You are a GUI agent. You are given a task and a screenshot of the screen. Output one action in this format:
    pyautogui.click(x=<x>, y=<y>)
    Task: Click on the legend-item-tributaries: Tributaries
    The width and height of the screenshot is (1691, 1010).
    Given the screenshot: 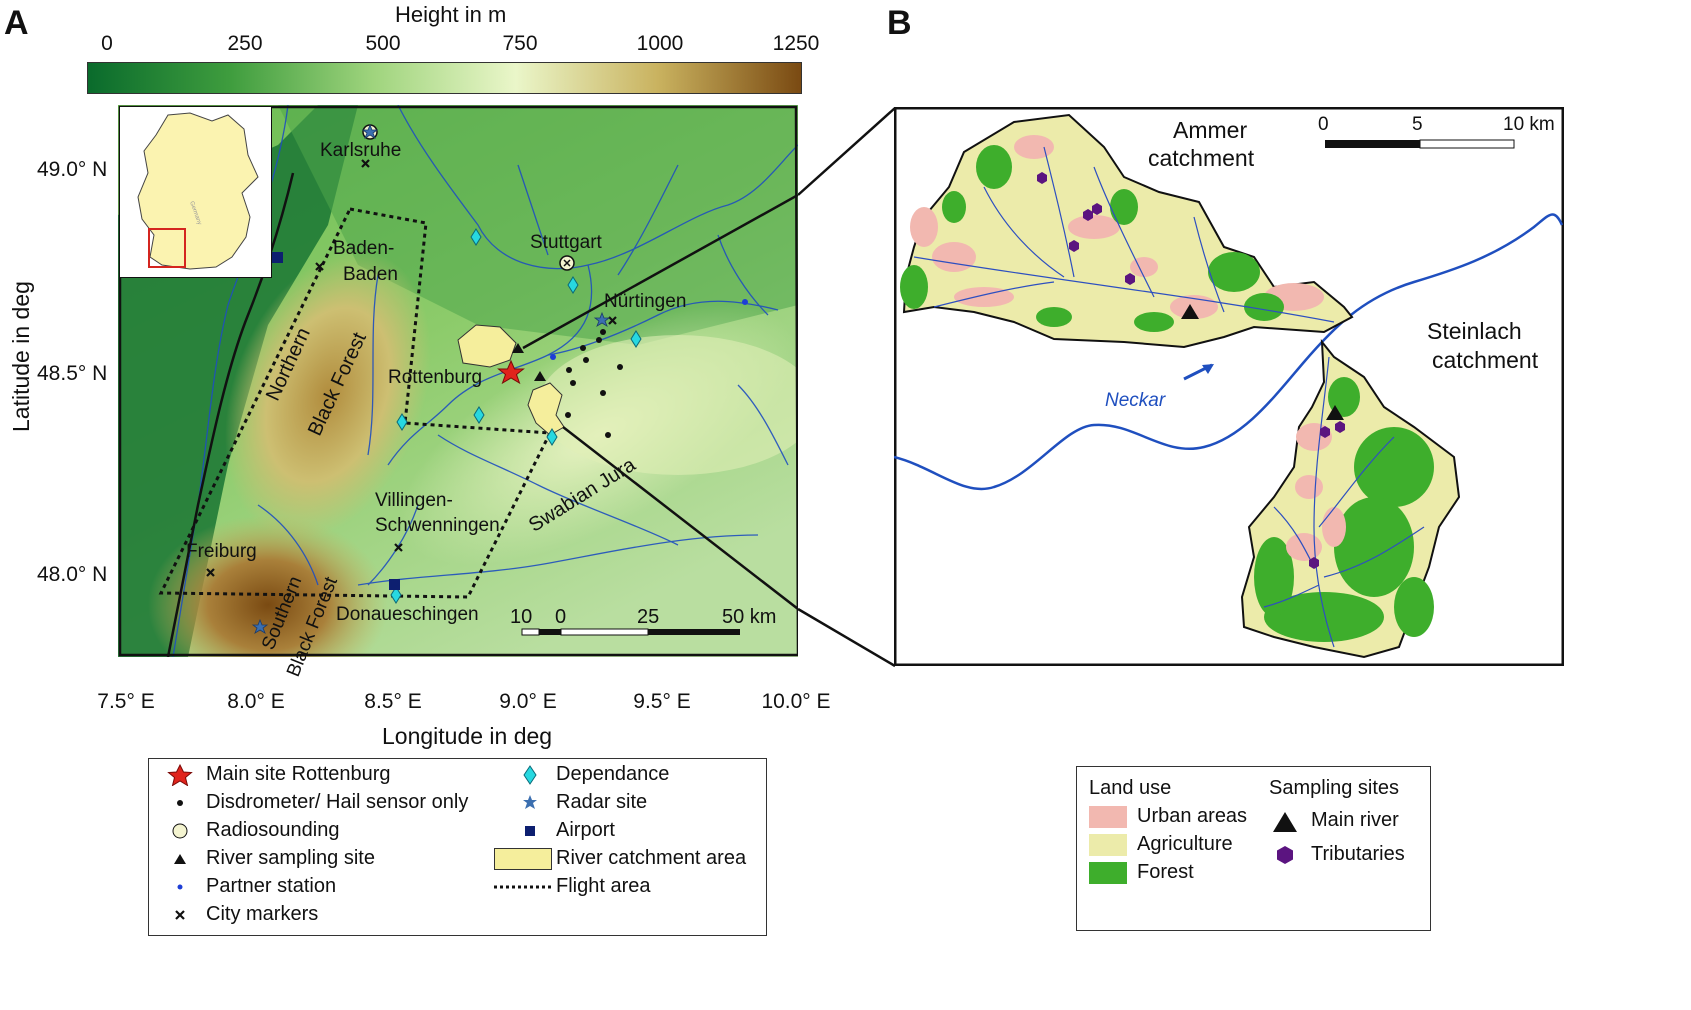 What is the action you would take?
    pyautogui.click(x=1337, y=854)
    